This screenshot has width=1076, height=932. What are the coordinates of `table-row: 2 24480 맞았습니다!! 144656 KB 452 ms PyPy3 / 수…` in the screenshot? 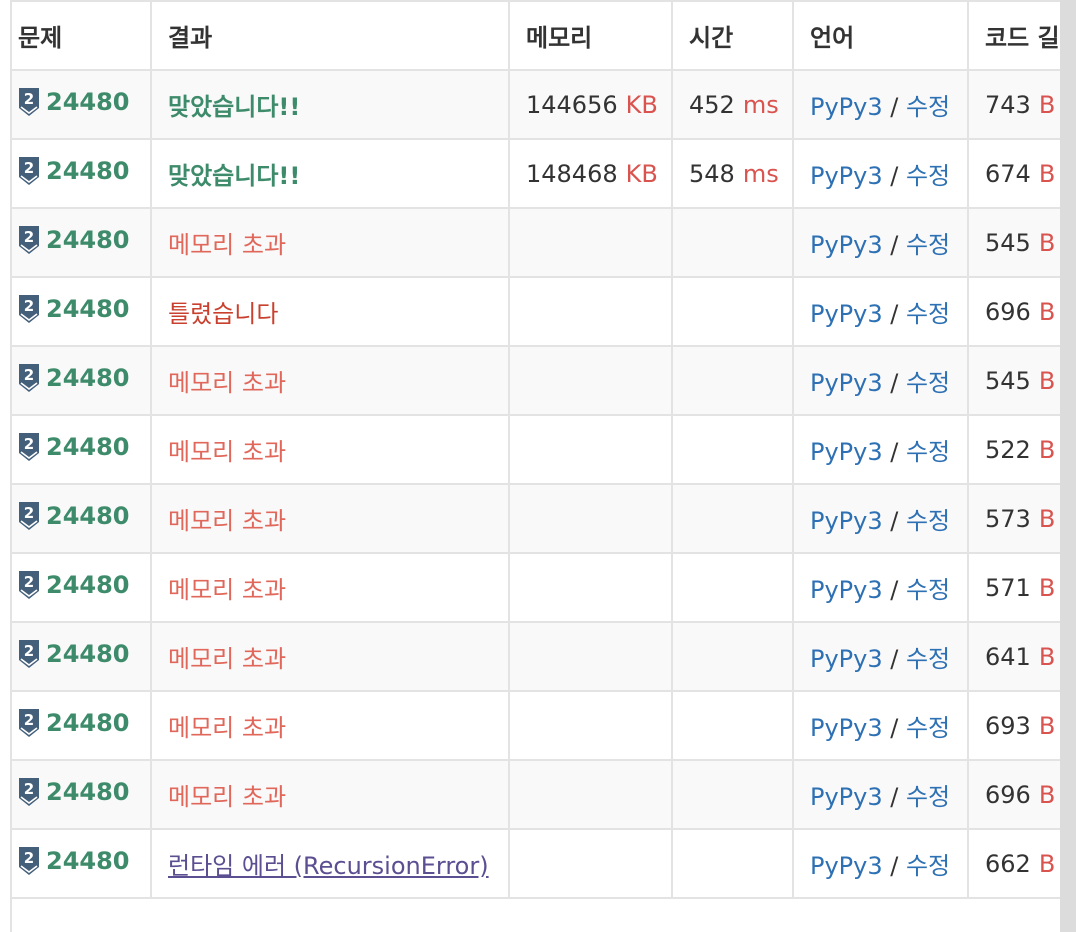 It's located at (530, 104).